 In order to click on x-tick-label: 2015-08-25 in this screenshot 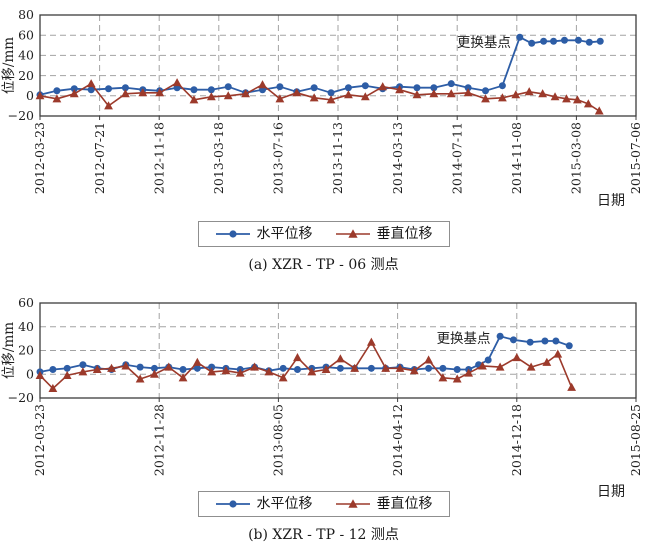, I will do `click(635, 440)`.